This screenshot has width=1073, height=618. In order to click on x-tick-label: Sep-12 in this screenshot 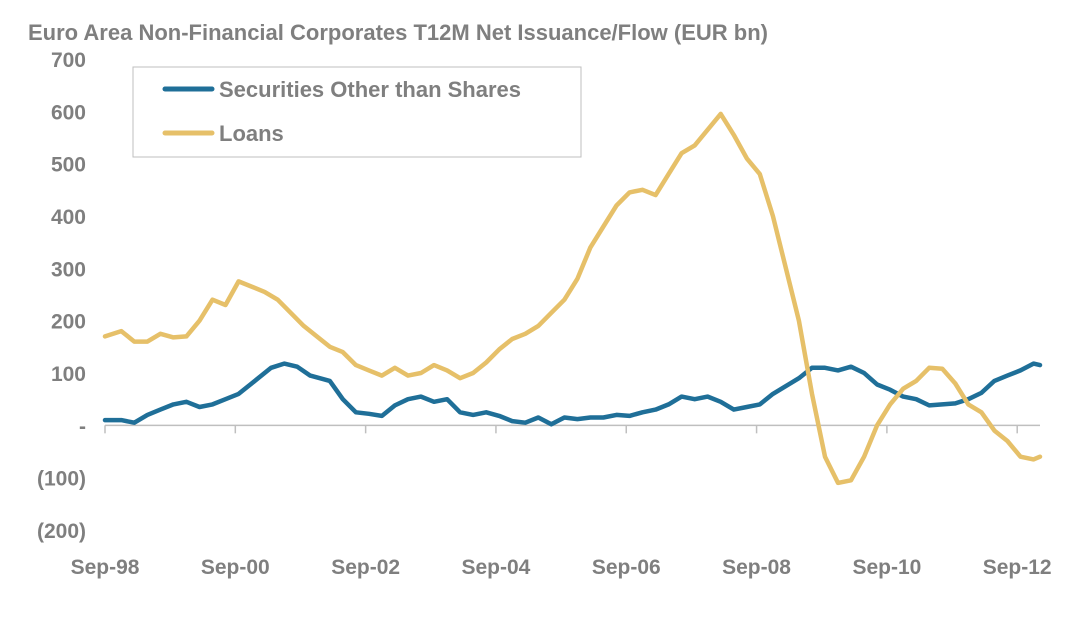, I will do `click(1017, 567)`.